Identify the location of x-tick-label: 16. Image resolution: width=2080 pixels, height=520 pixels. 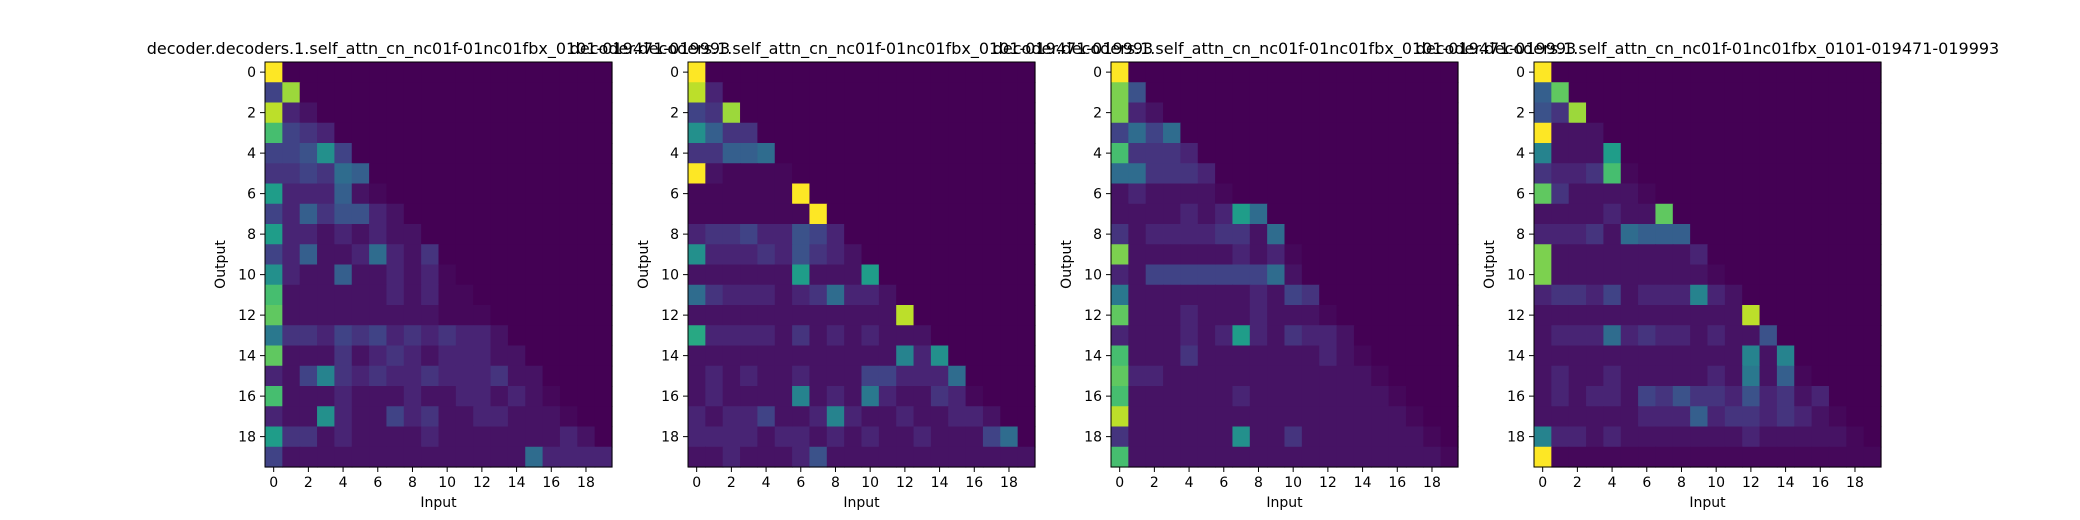
(1397, 483).